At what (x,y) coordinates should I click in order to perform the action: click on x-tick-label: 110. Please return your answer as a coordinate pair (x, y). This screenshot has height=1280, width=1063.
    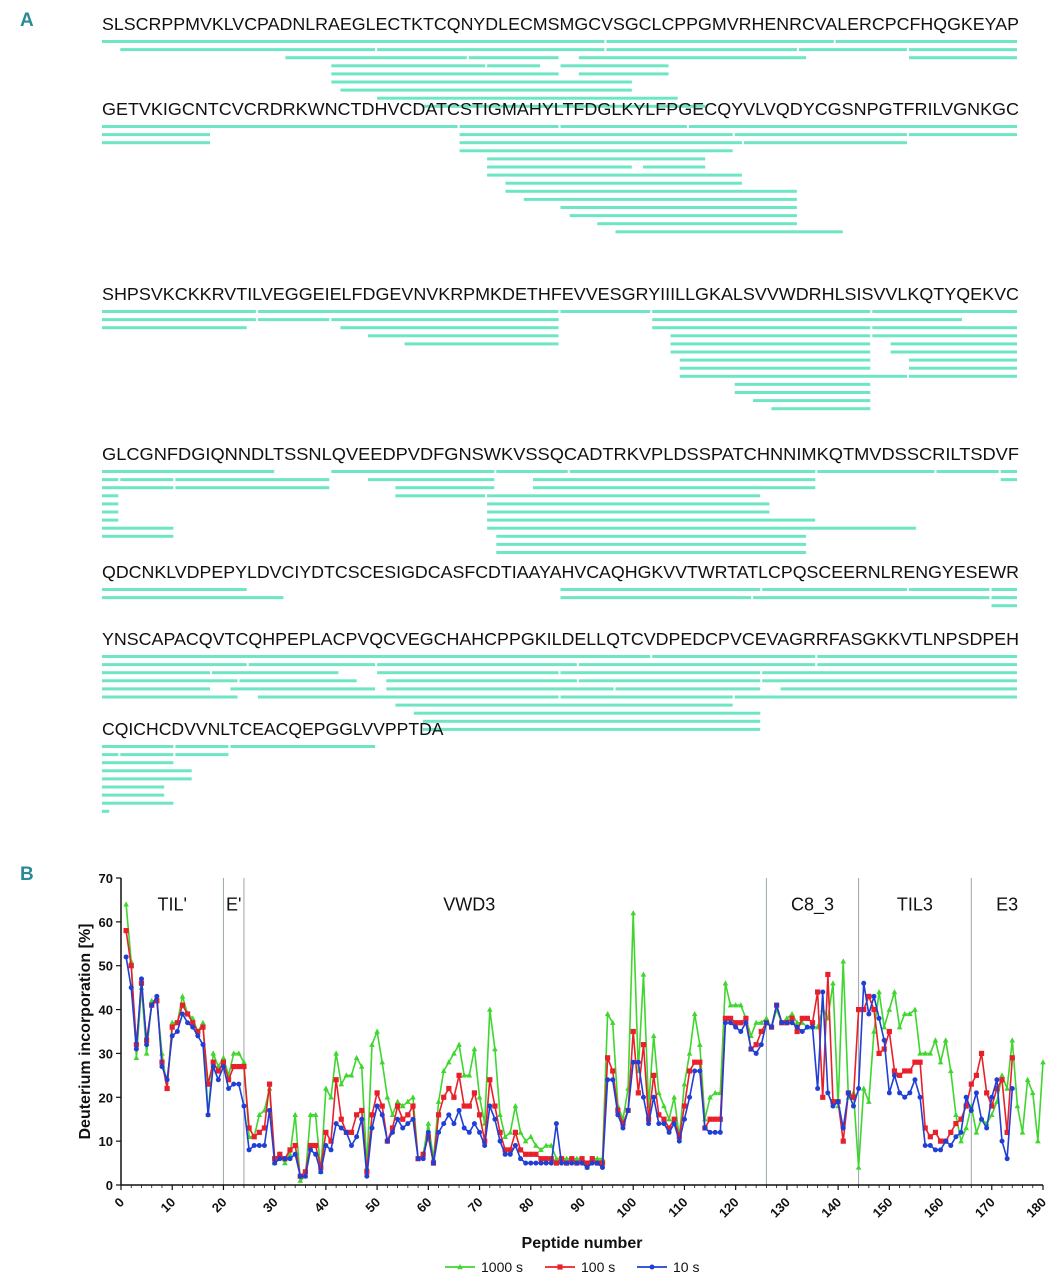
    Looking at the image, I should click on (677, 1207).